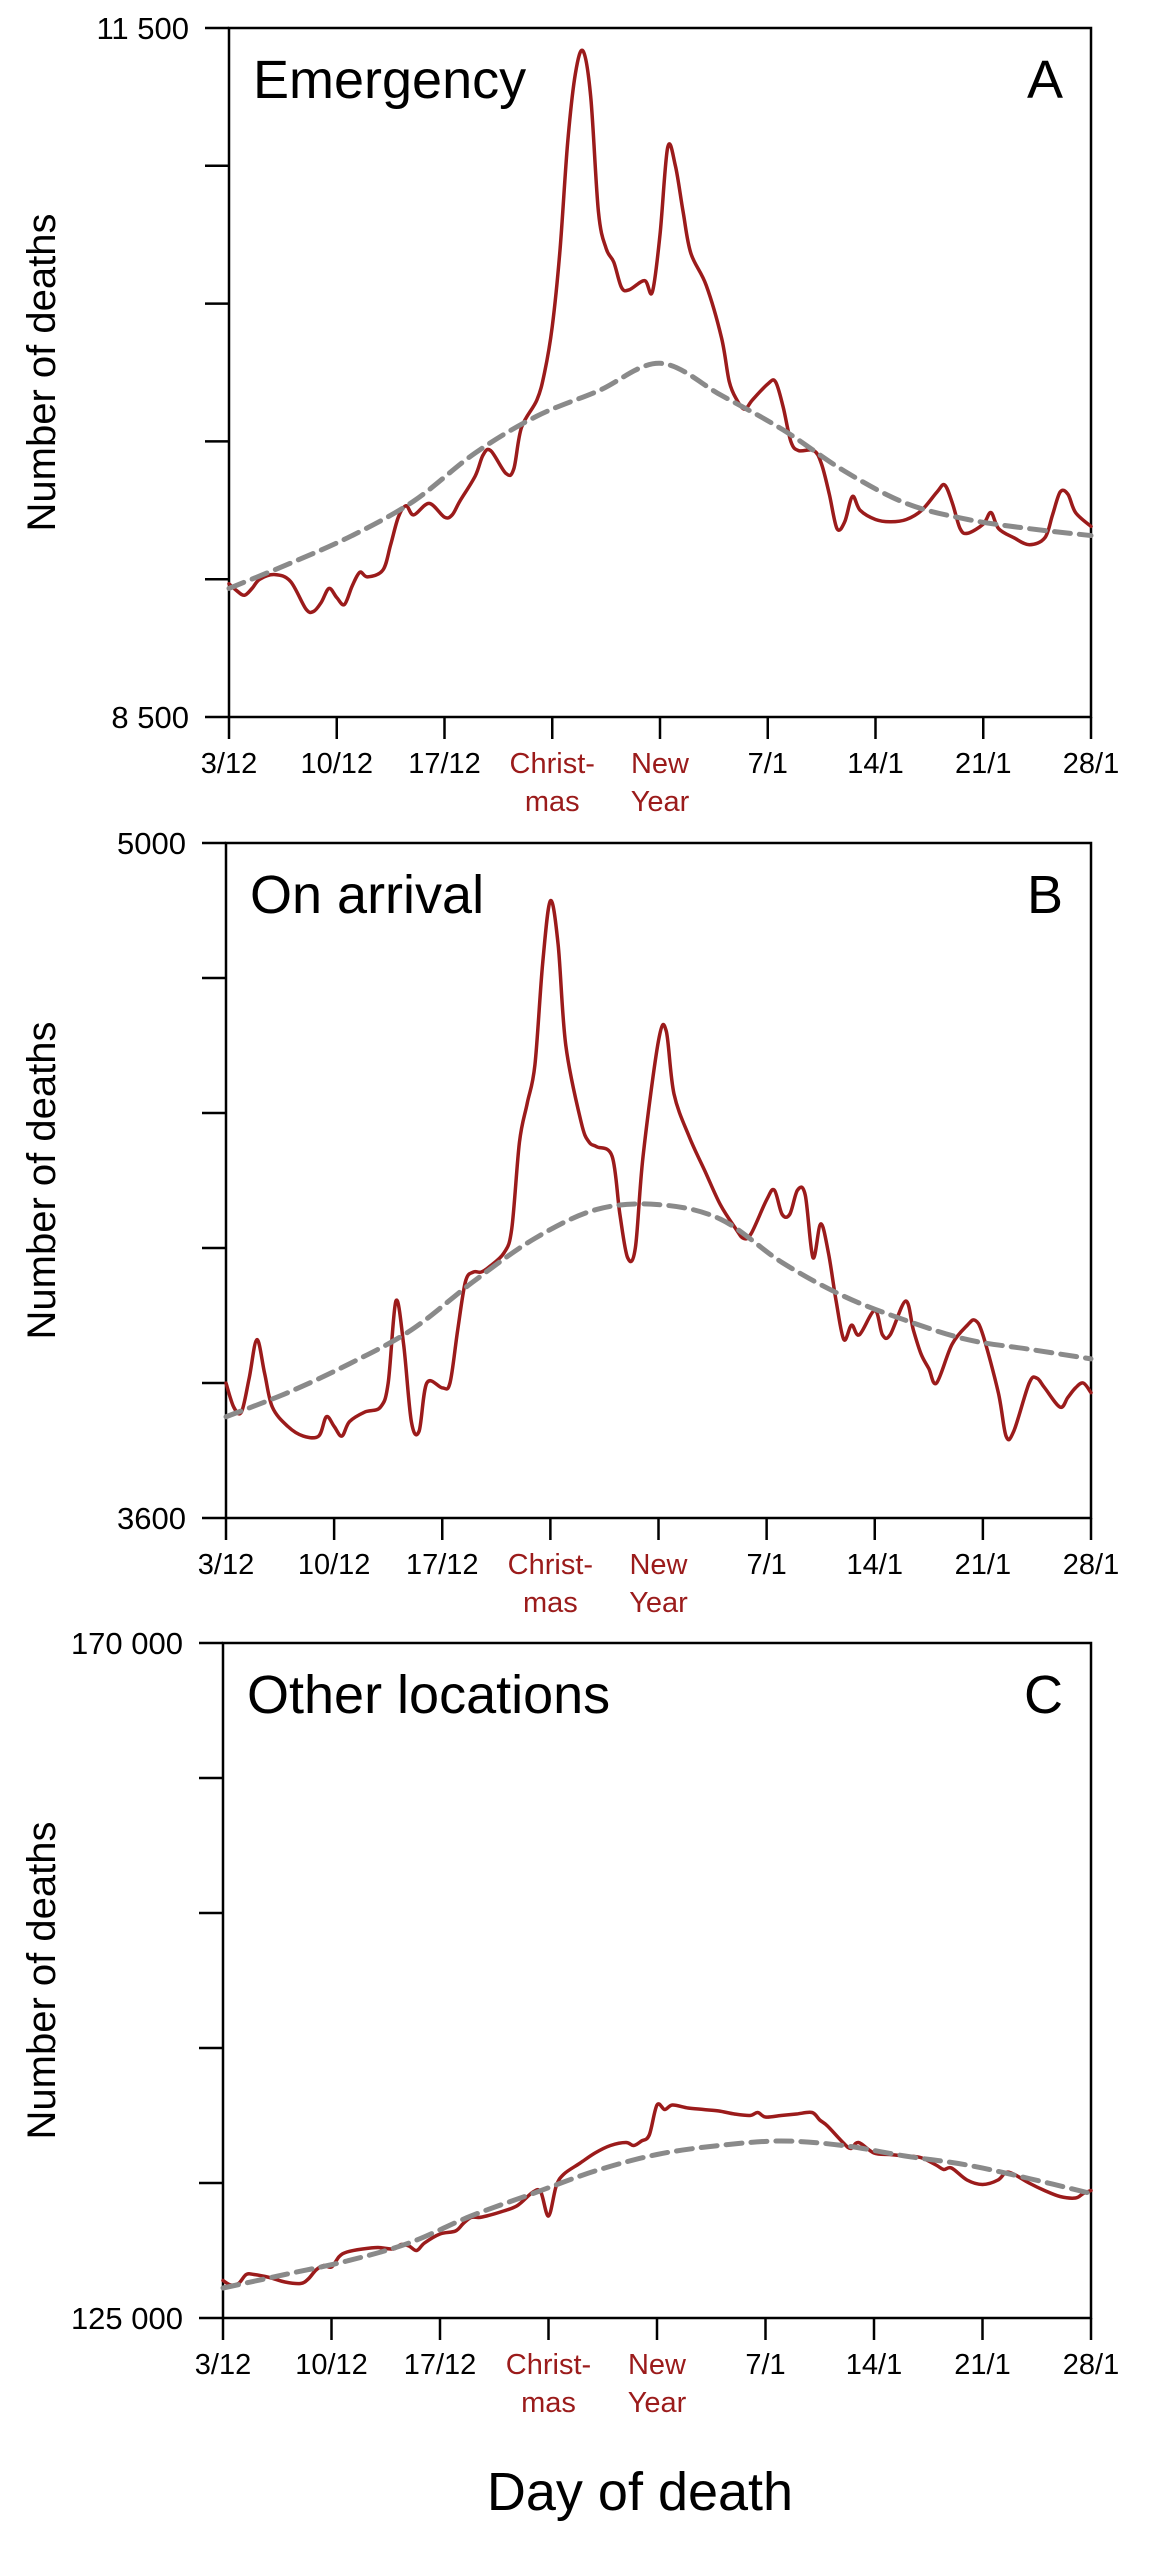 This screenshot has width=1152, height=2560. I want to click on observed-line, so click(657, 2194).